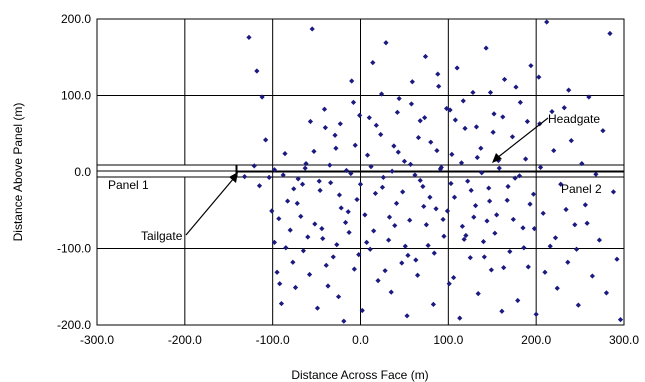  I want to click on tailgate-label: Tailgate, so click(162, 236).